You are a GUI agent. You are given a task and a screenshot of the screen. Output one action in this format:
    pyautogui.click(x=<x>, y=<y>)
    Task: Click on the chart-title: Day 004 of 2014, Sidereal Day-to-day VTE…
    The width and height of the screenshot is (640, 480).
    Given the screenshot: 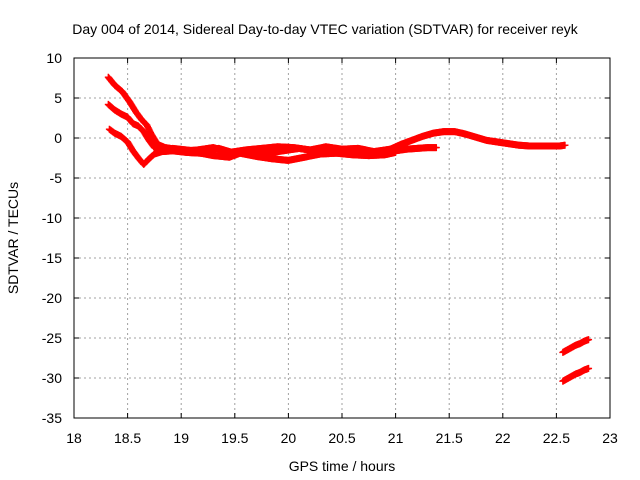 What is the action you would take?
    pyautogui.click(x=325, y=29)
    